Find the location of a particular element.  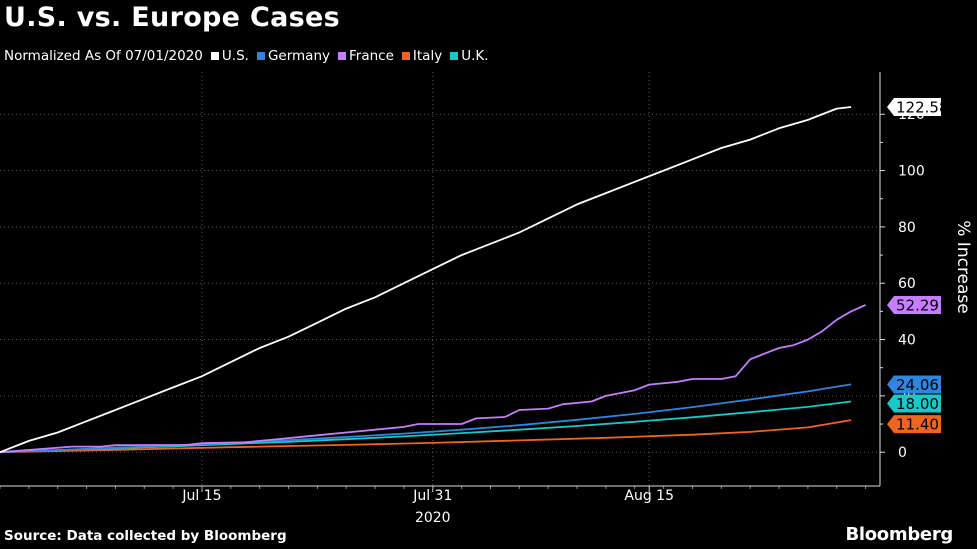

end-tag-france is located at coordinates (914, 304).